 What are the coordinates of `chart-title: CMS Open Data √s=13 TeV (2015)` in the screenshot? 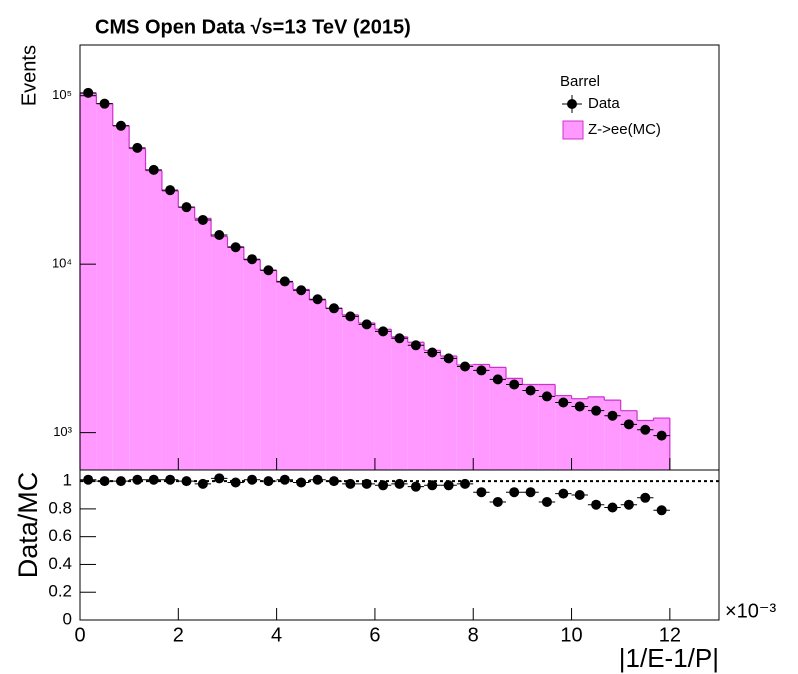 It's located at (253, 27).